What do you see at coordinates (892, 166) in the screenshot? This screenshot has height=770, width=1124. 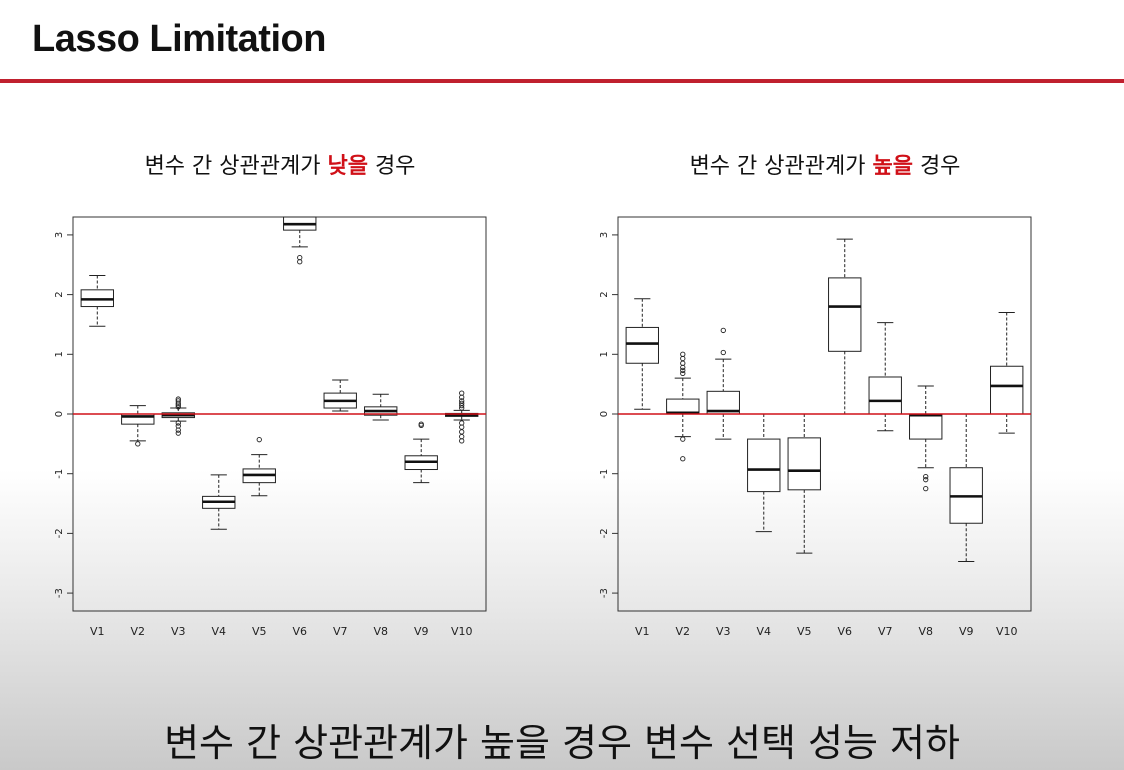 I see `subtitle-highlight: 높을` at bounding box center [892, 166].